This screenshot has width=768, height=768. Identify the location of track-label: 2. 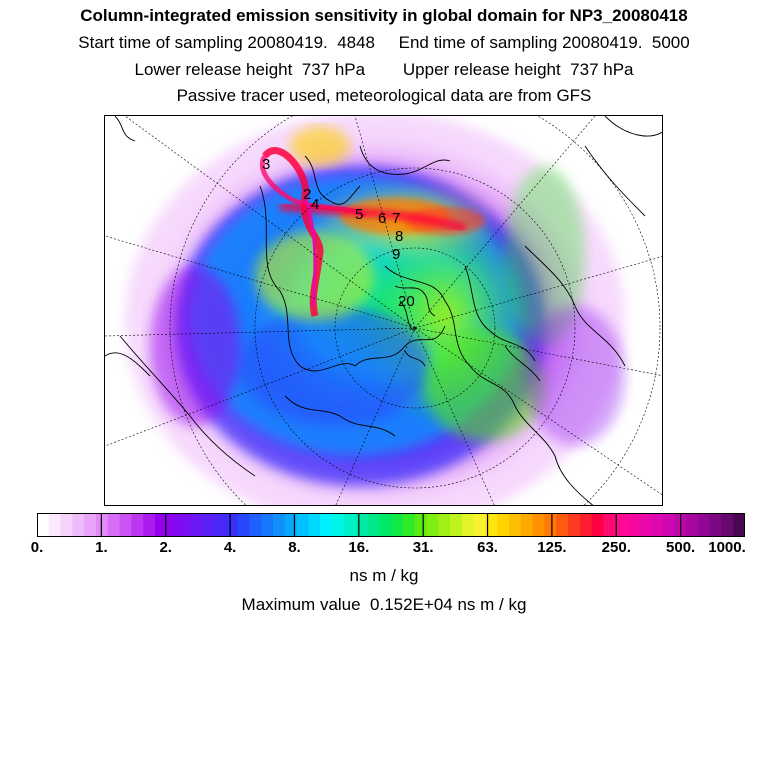
(307, 194).